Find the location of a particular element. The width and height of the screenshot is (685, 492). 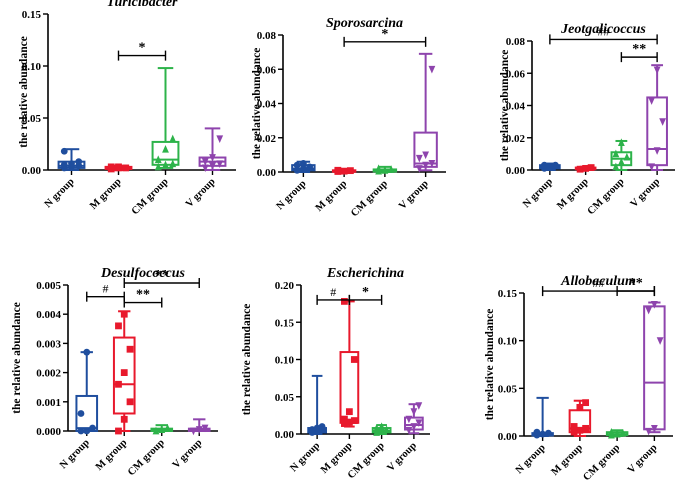

y-tick-label: 0.20 is located at coordinates (285, 286).